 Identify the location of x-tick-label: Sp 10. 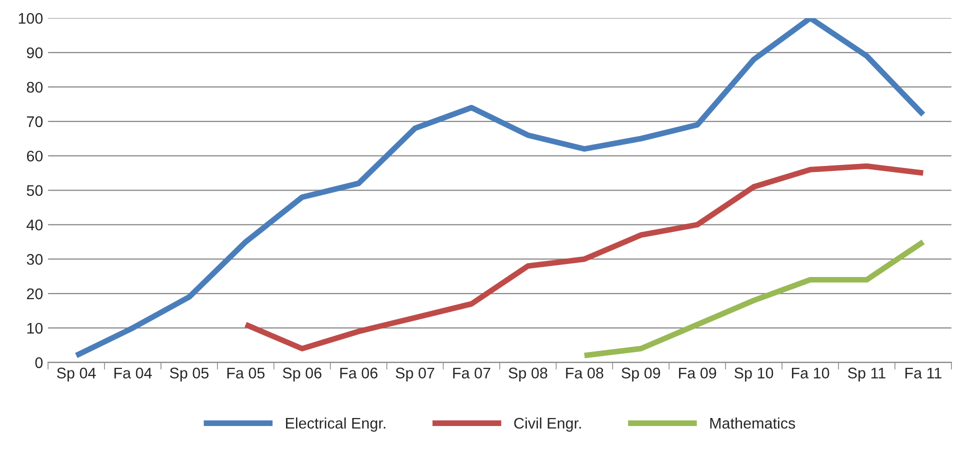
(754, 375).